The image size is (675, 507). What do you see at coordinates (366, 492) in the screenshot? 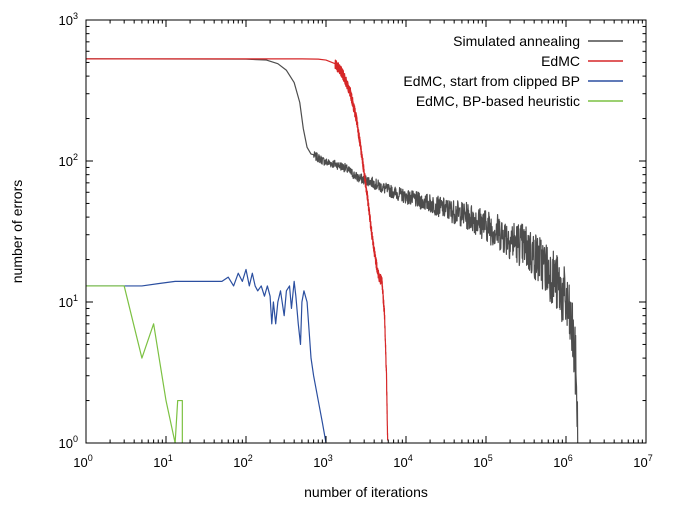
I see `x-axis-label: number of iterations` at bounding box center [366, 492].